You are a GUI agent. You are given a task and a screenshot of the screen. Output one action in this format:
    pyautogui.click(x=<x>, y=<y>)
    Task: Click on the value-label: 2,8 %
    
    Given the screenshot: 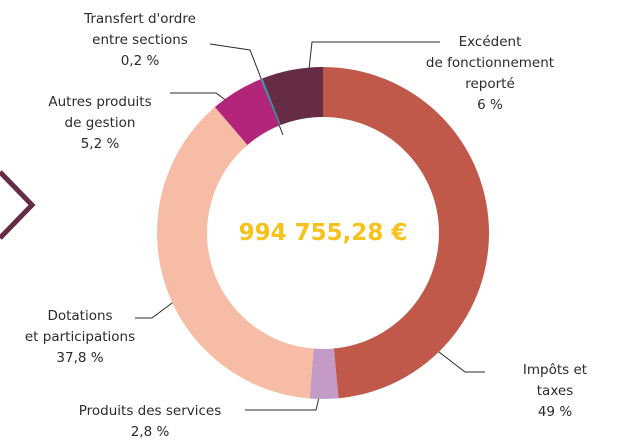 What is the action you would take?
    pyautogui.click(x=150, y=432)
    